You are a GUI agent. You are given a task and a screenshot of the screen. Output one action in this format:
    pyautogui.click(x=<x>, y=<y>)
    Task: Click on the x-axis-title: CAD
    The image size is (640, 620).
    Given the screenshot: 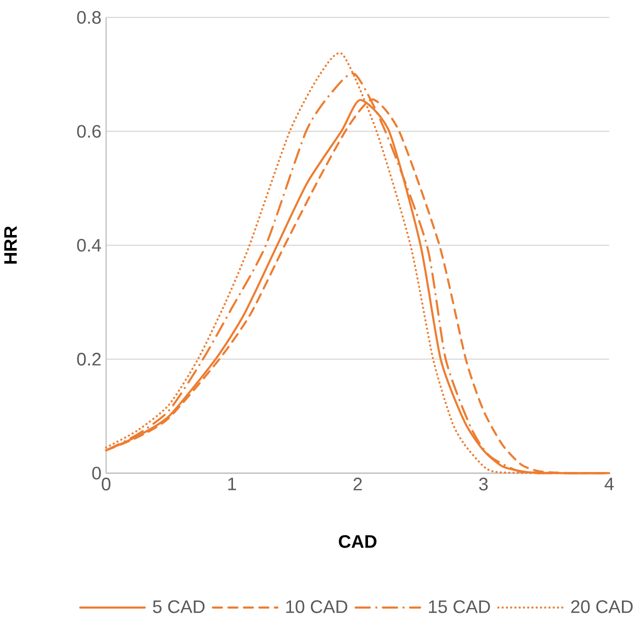 What is the action you would take?
    pyautogui.click(x=357, y=541)
    